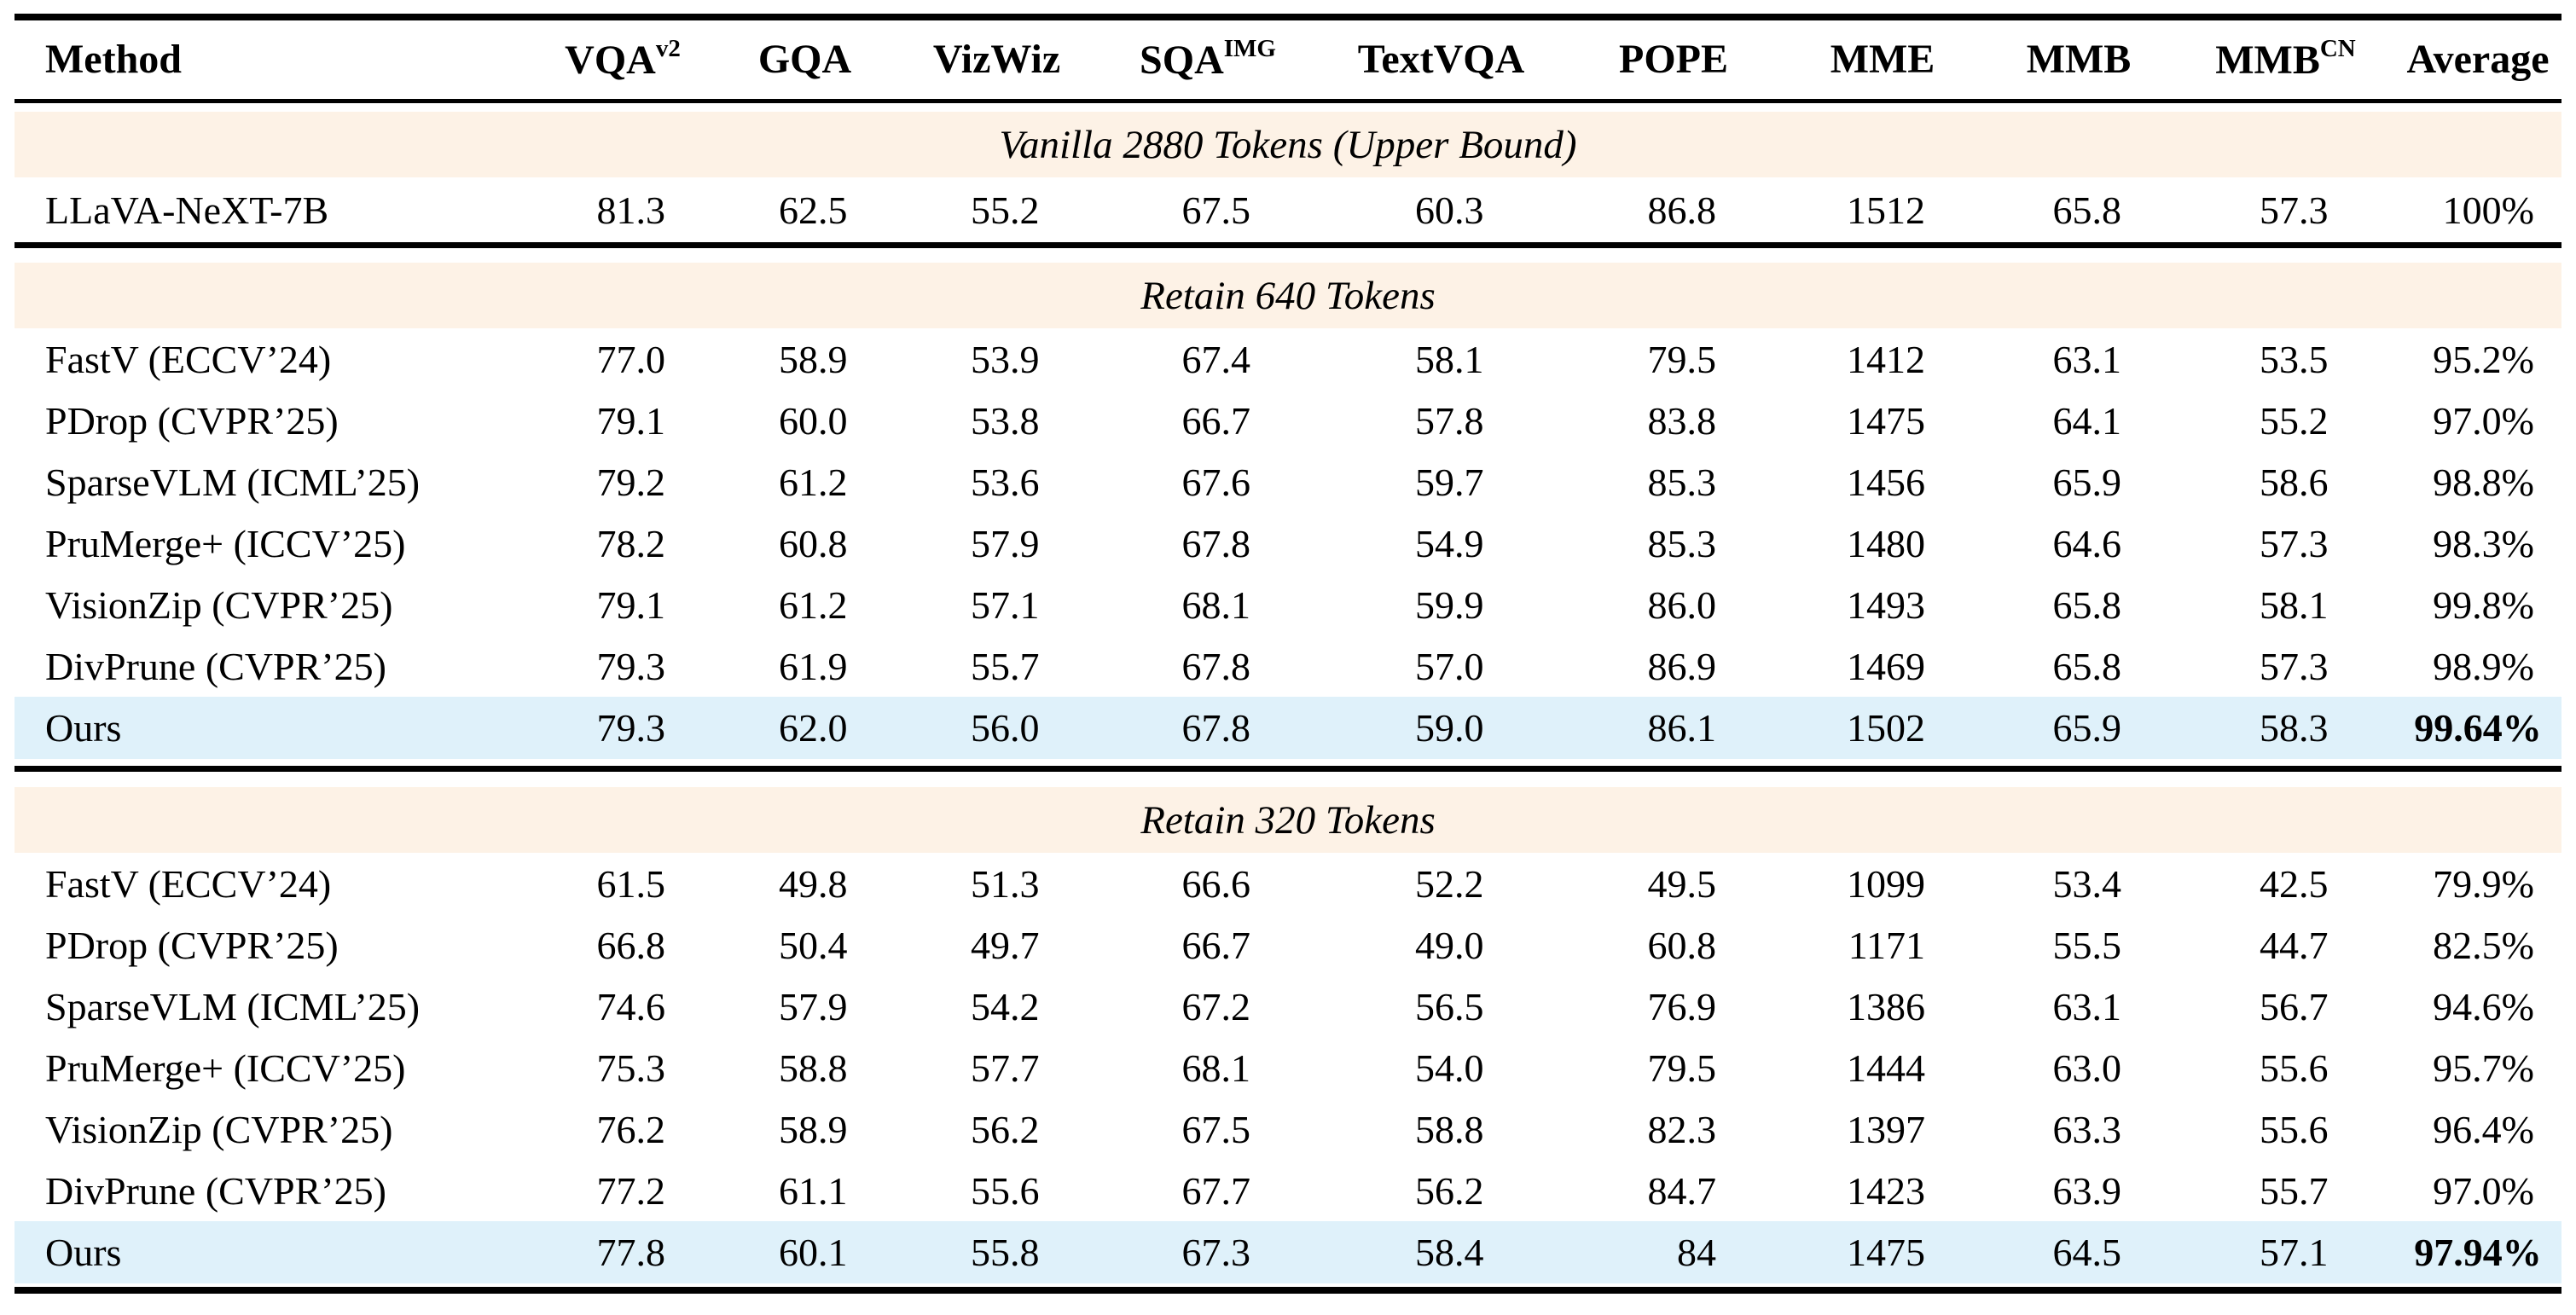 This screenshot has width=2576, height=1315. Describe the element at coordinates (2483, 604) in the screenshot. I see `score-value: 99.8%` at that location.